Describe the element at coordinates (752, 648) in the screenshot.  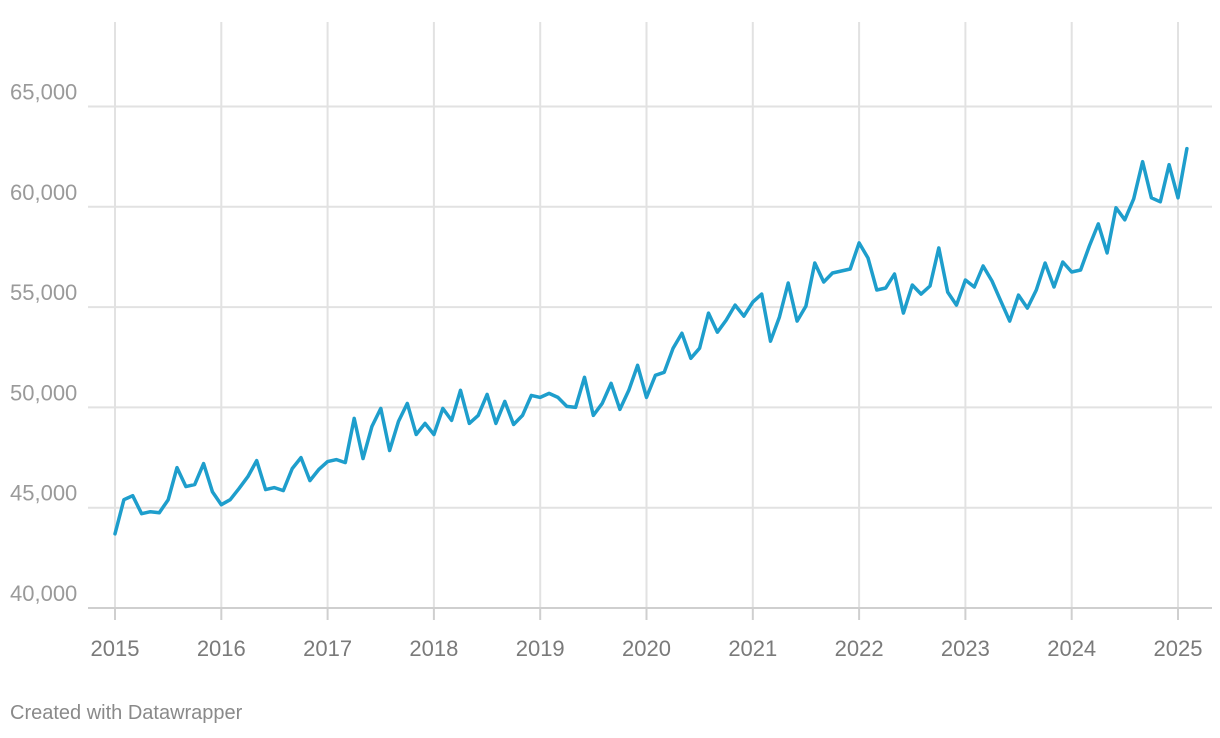
I see `x-tick-label: 2021` at that location.